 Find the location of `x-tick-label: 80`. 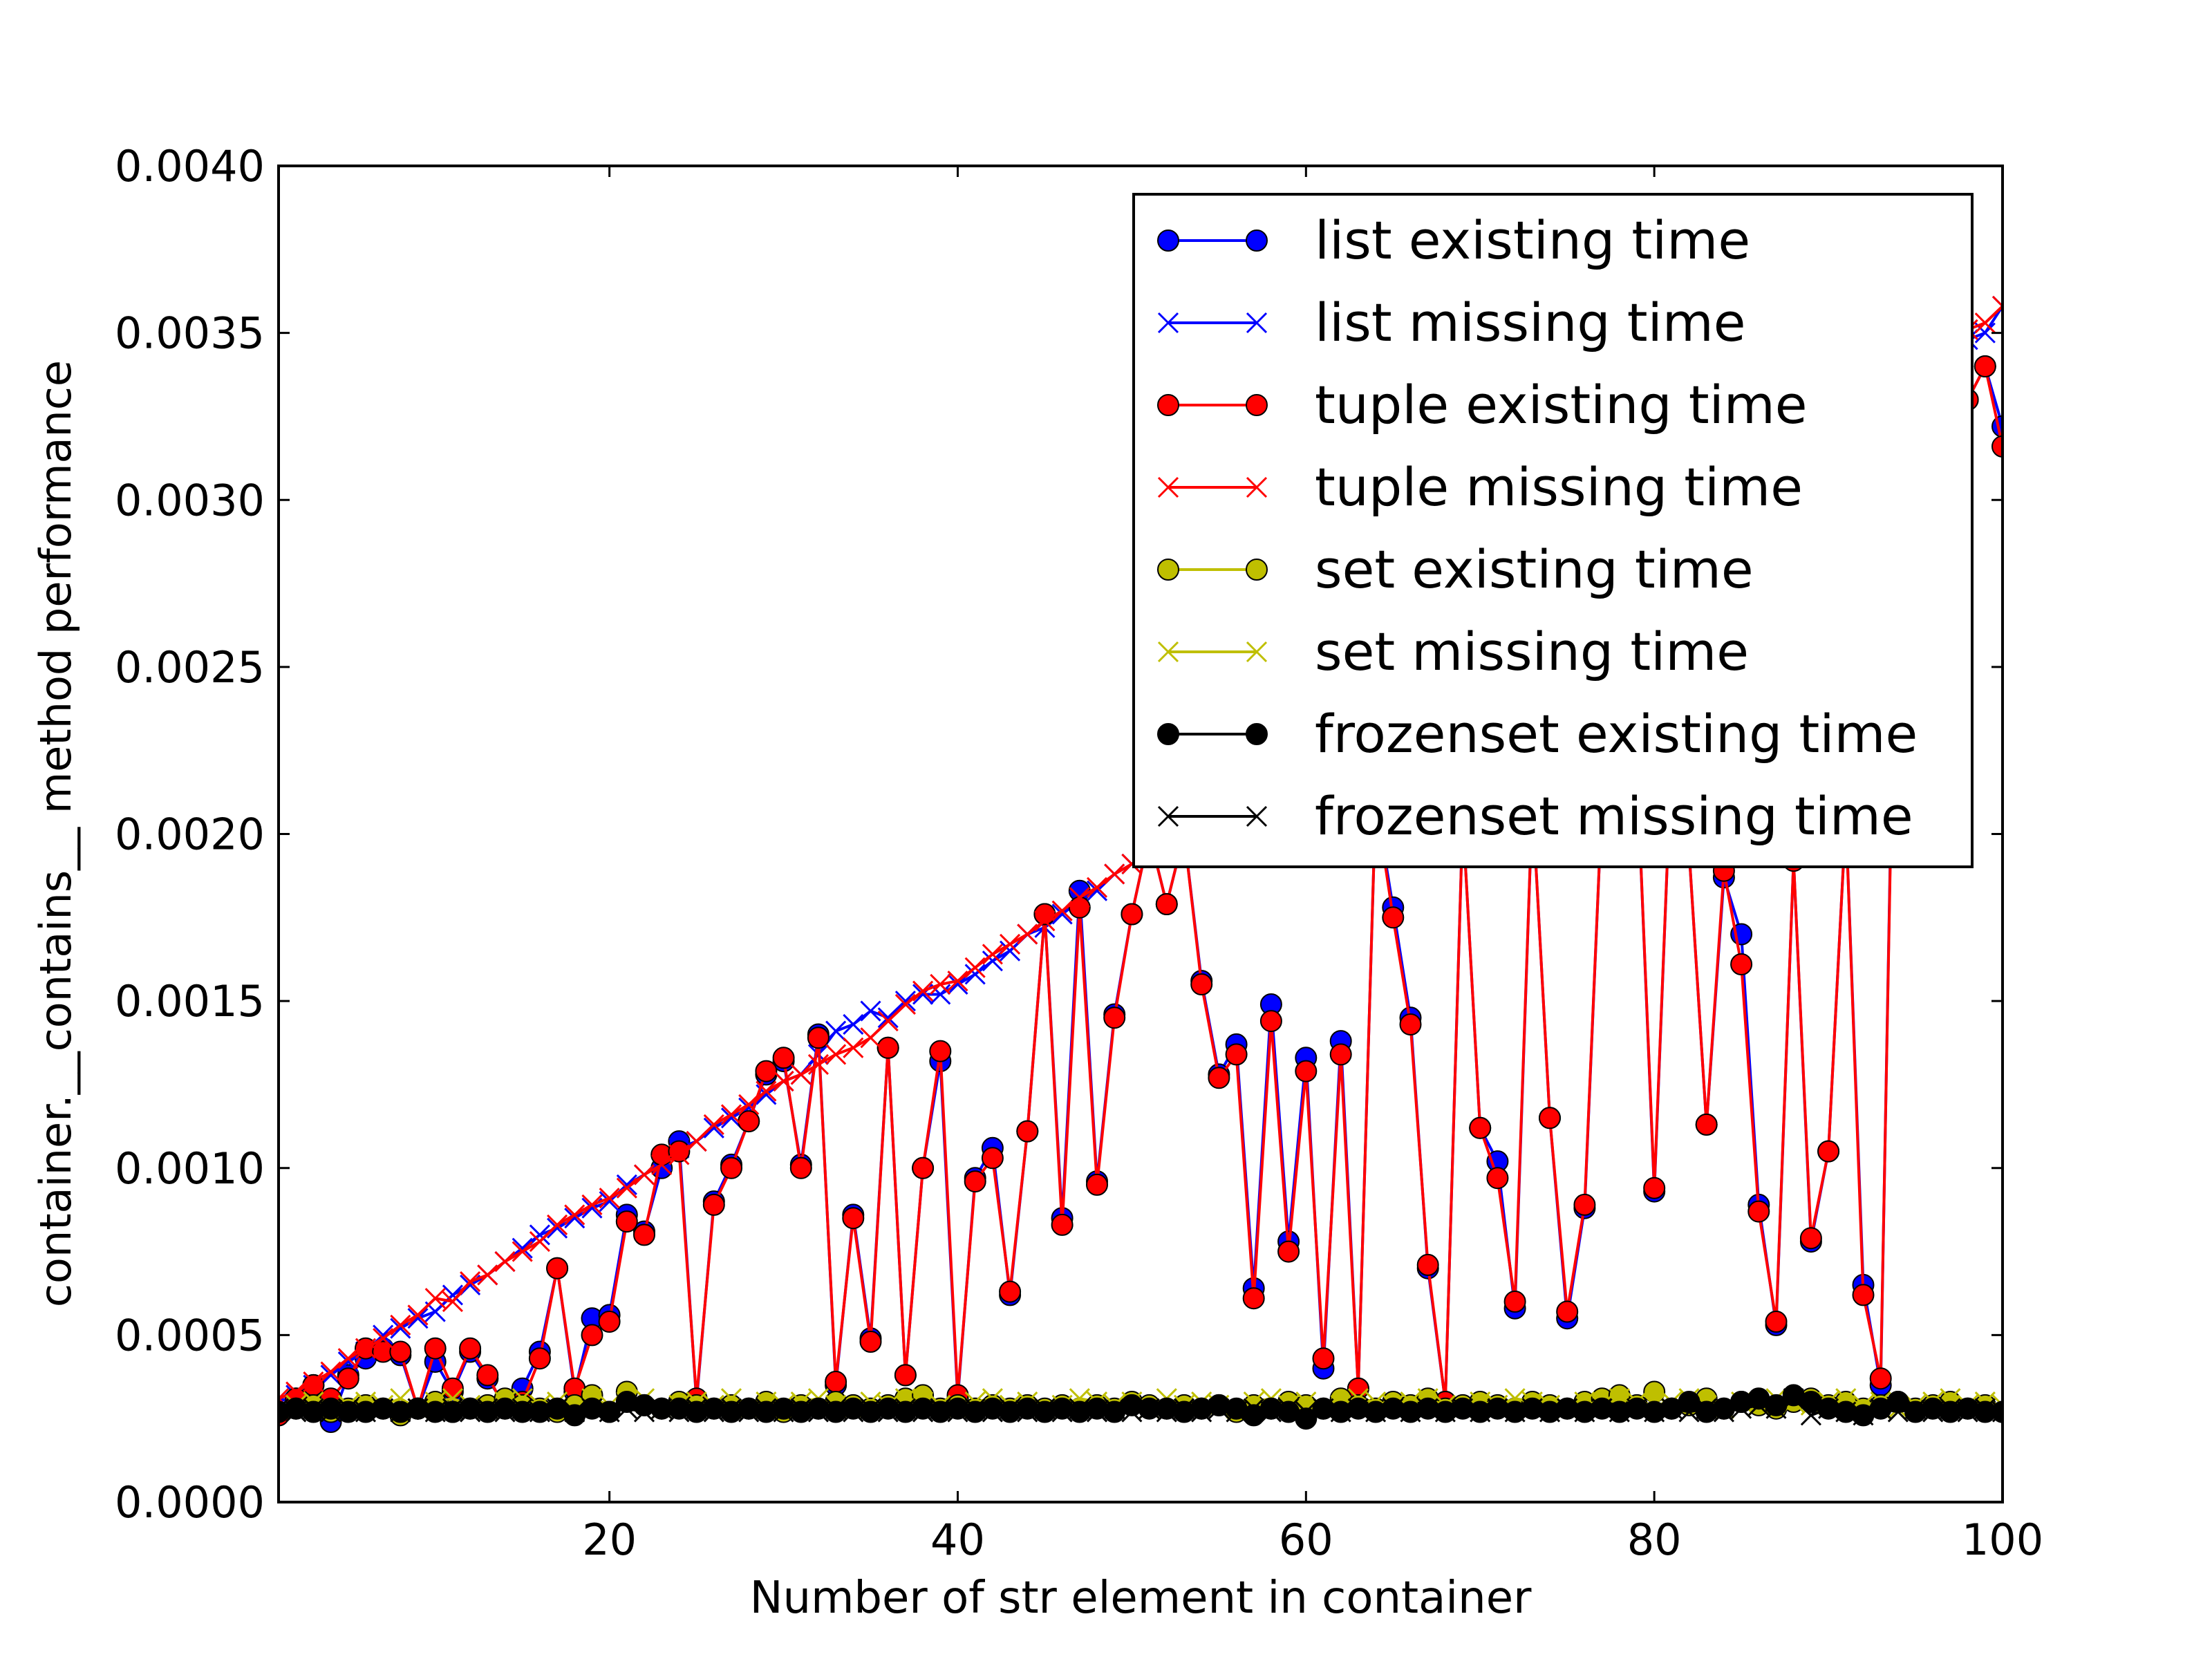

x-tick-label: 80 is located at coordinates (1654, 1540).